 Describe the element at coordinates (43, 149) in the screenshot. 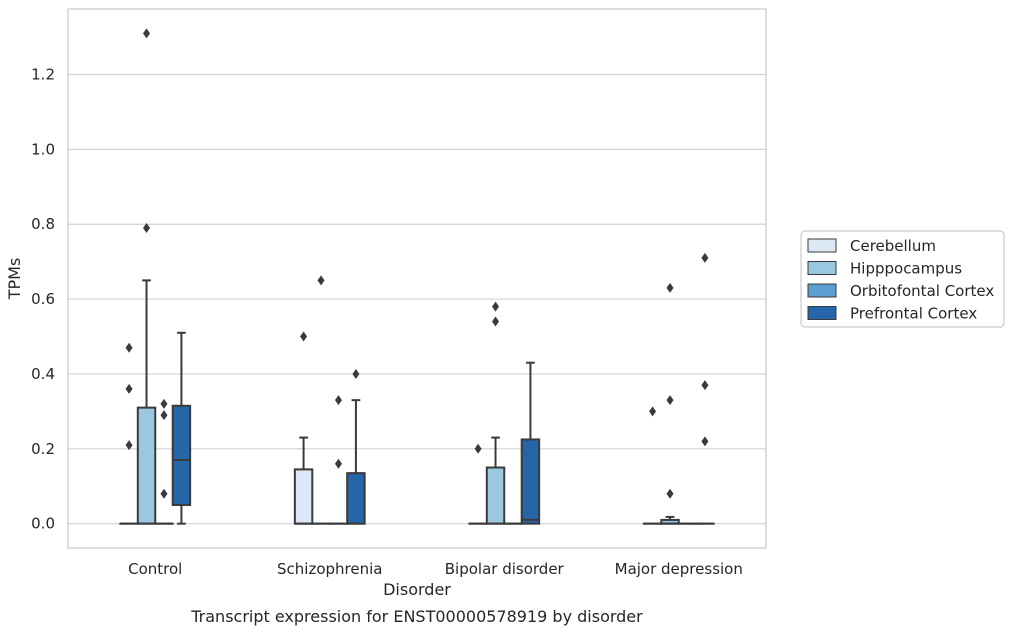

I see `y-tick-label: 1.0` at that location.